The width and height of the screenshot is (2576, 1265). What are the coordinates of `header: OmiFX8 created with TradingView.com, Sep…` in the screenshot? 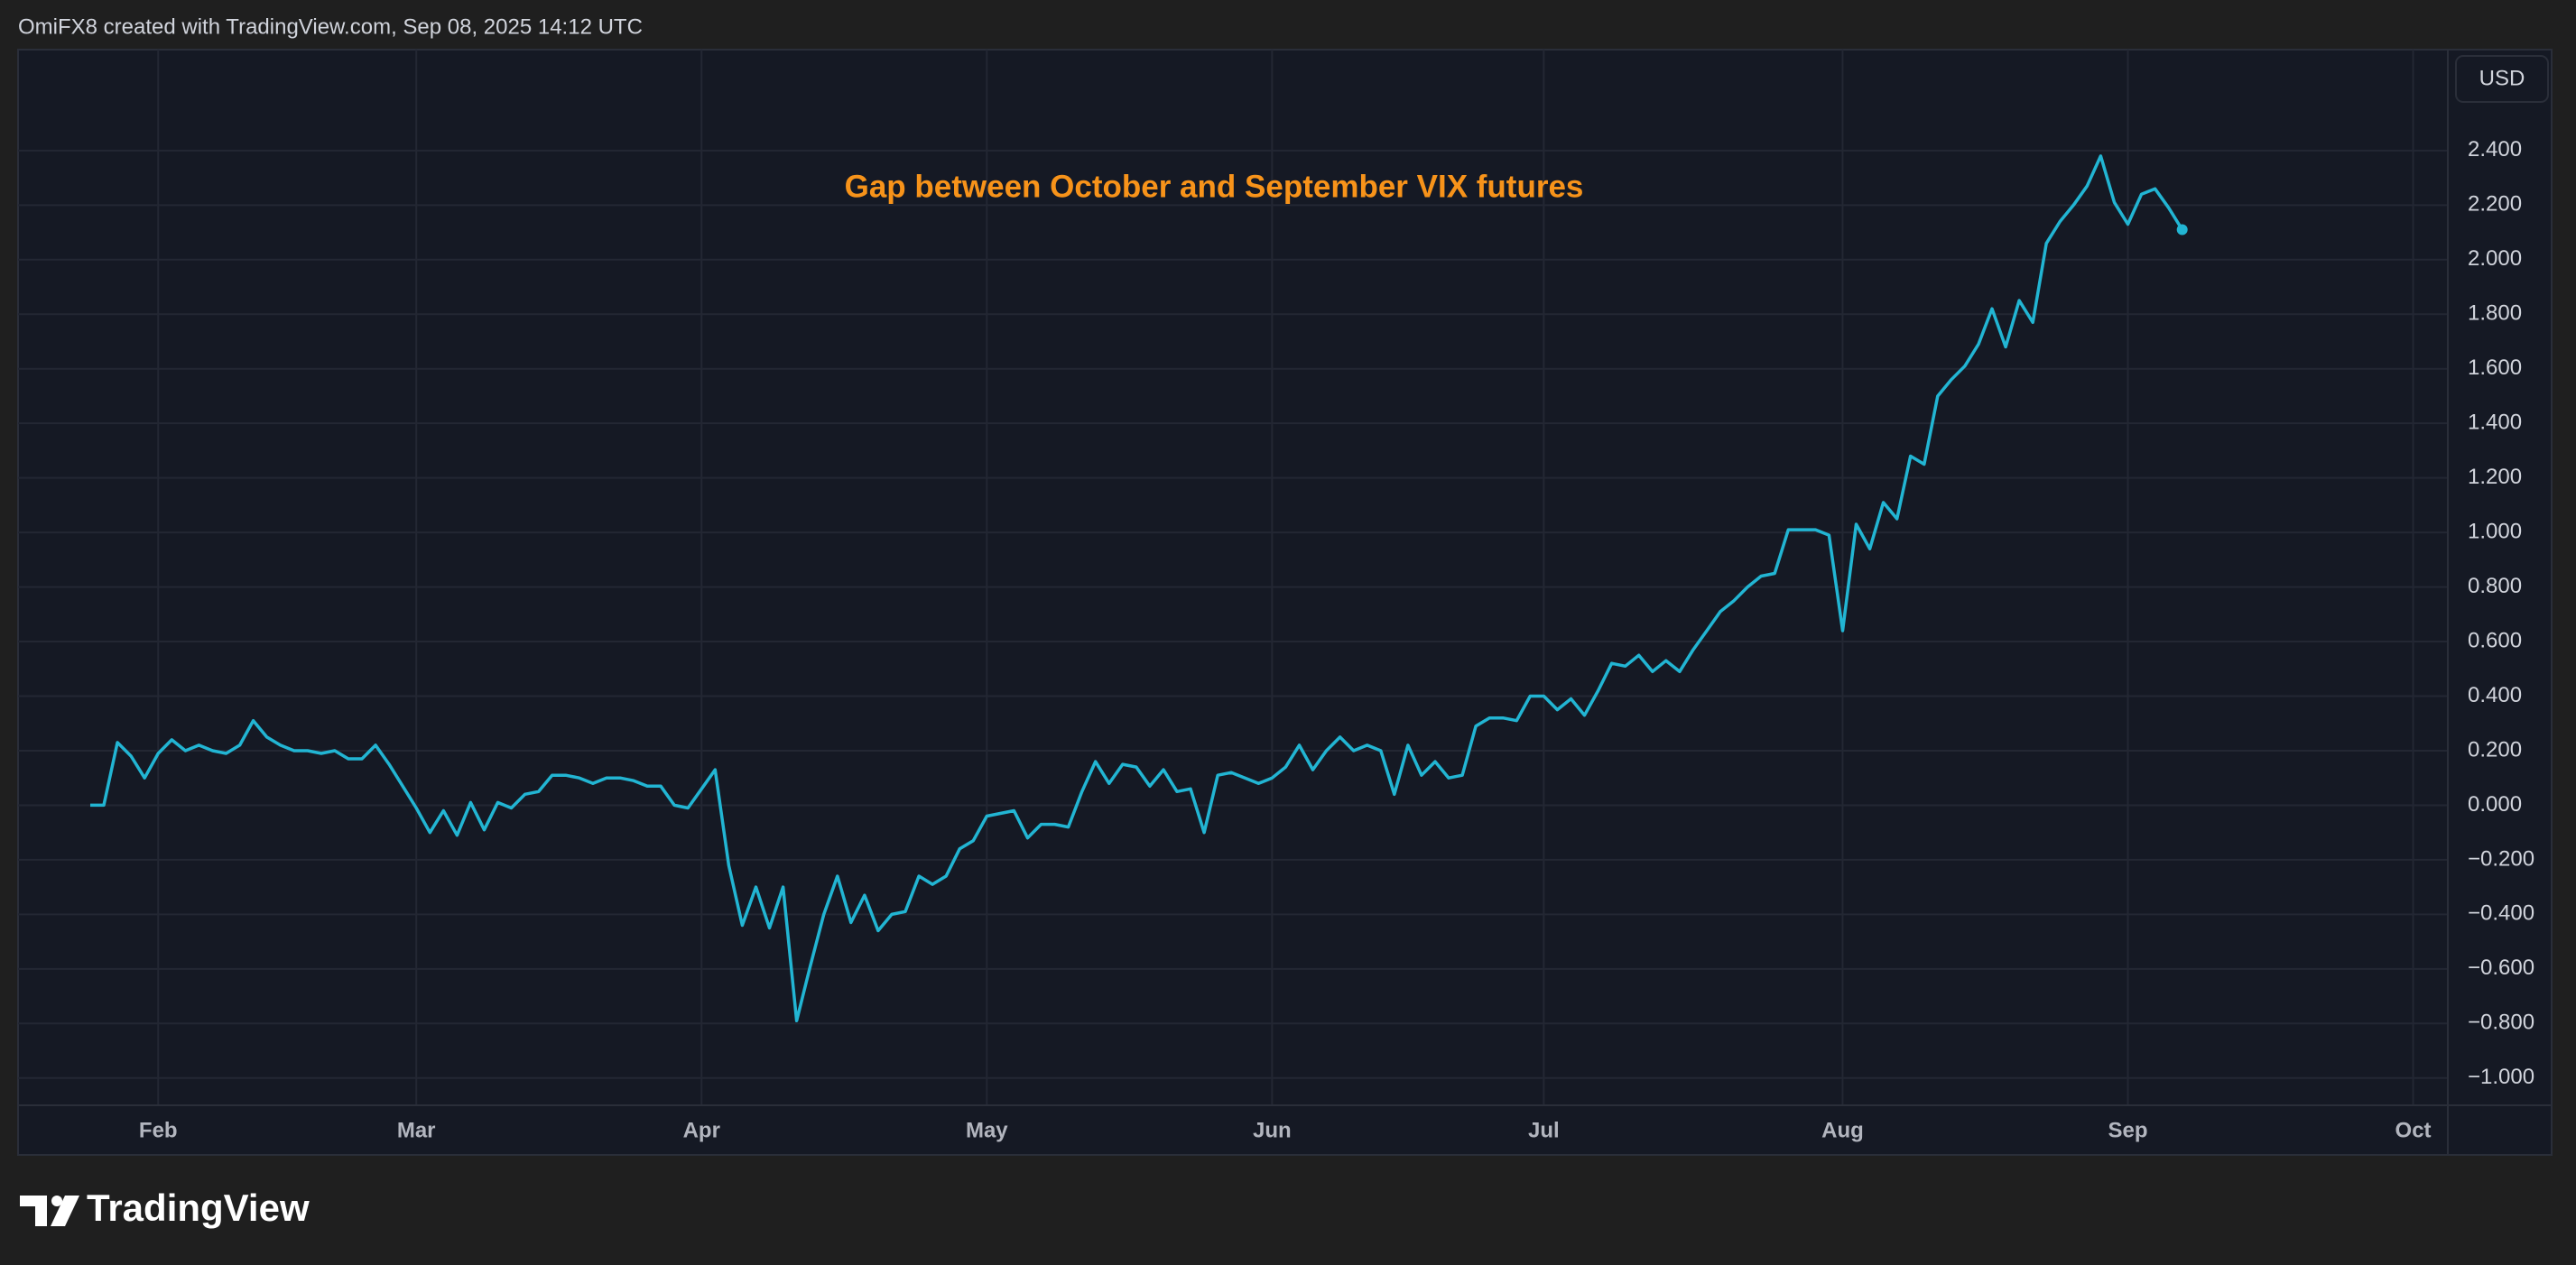 It's located at (330, 26).